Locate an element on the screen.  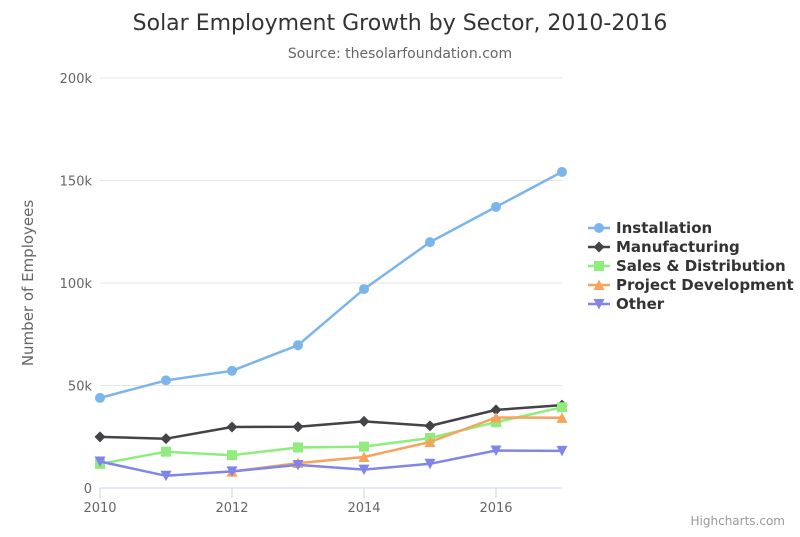
y-axis-title: Number of Employees is located at coordinates (28, 283).